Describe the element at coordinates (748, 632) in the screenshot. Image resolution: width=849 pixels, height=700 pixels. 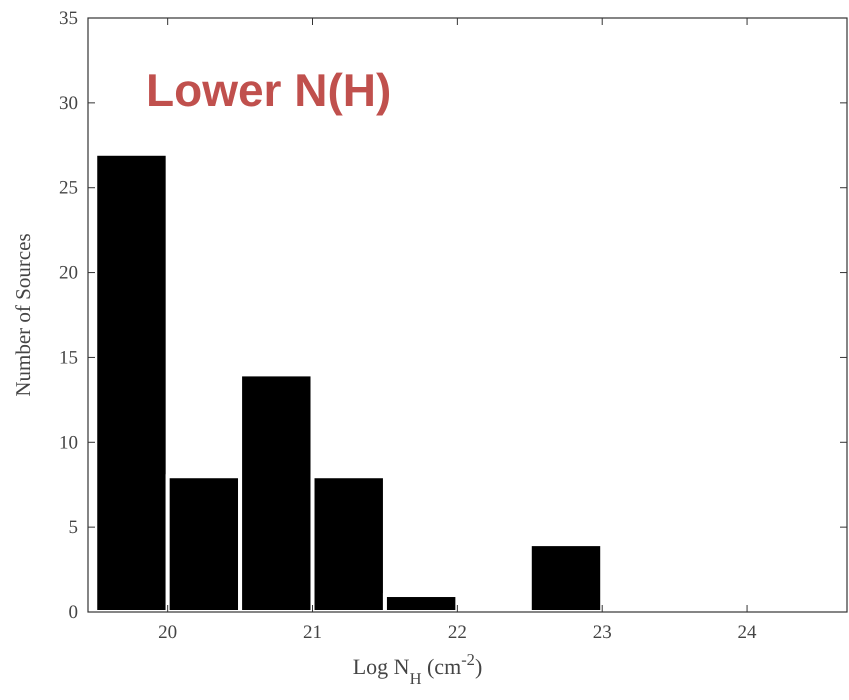
I see `x-tick-label: 24` at that location.